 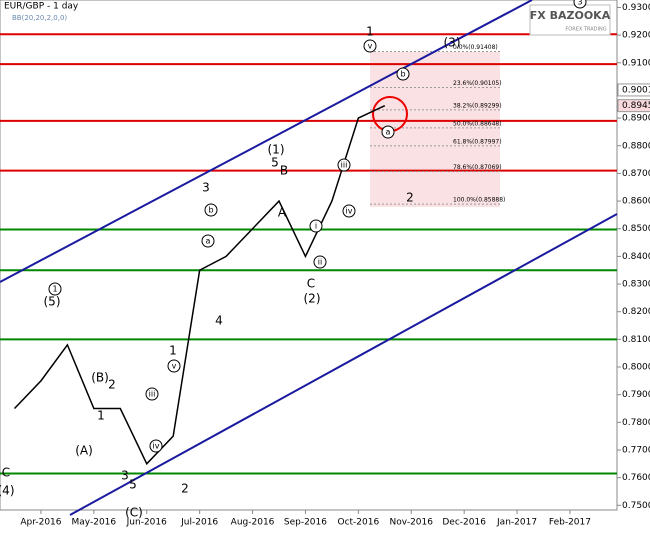 I want to click on logo-sub: FOREX TRADING, so click(x=585, y=30).